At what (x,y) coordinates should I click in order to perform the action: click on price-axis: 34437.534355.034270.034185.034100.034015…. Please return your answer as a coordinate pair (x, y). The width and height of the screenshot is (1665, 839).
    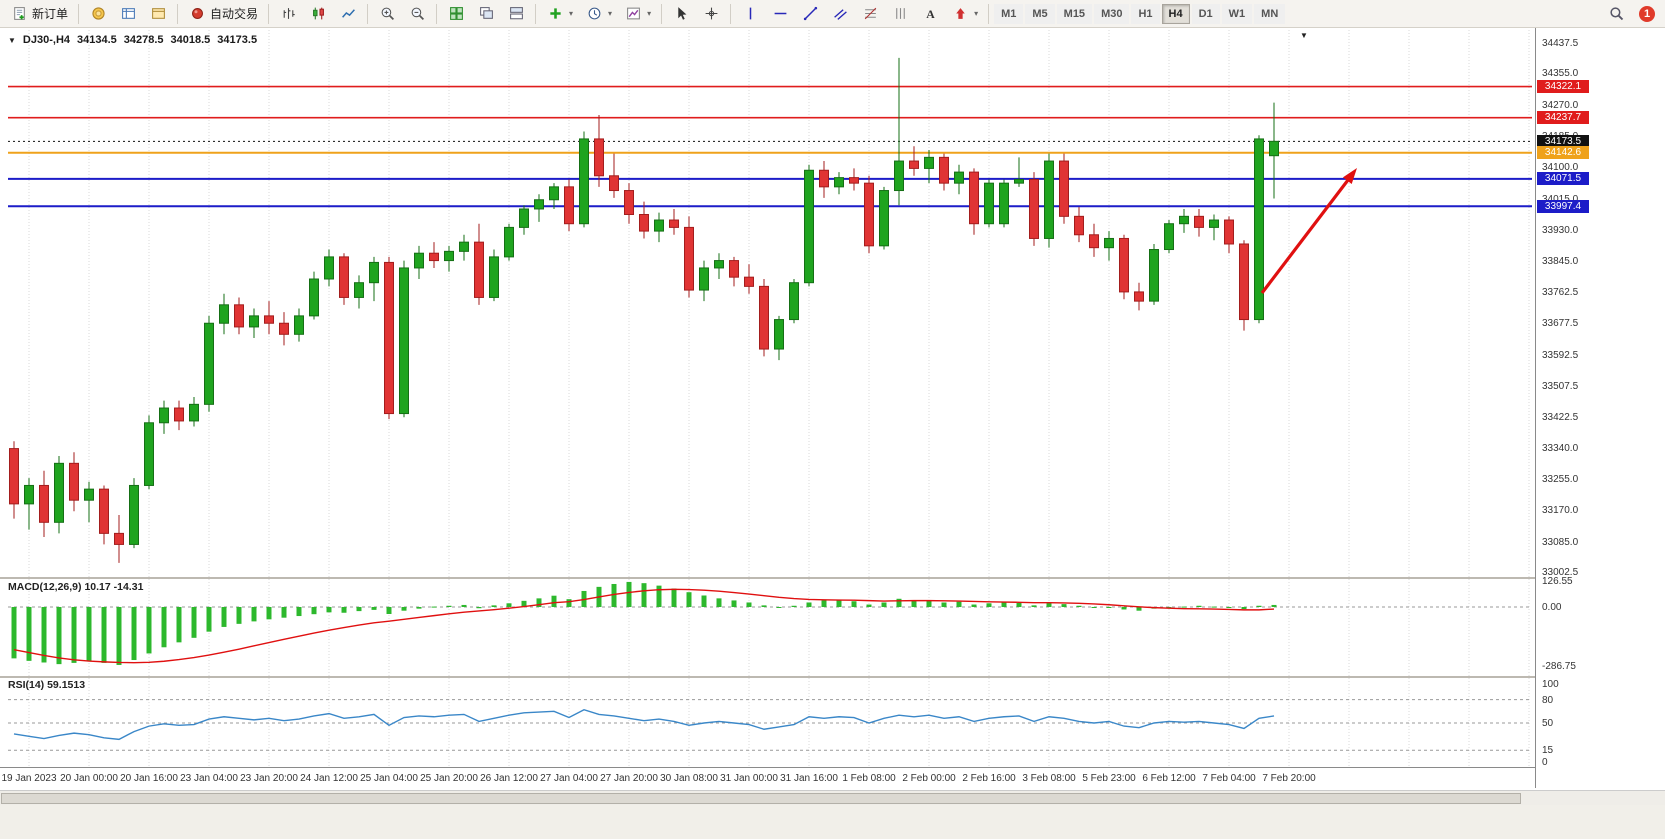
    Looking at the image, I should click on (1600, 408).